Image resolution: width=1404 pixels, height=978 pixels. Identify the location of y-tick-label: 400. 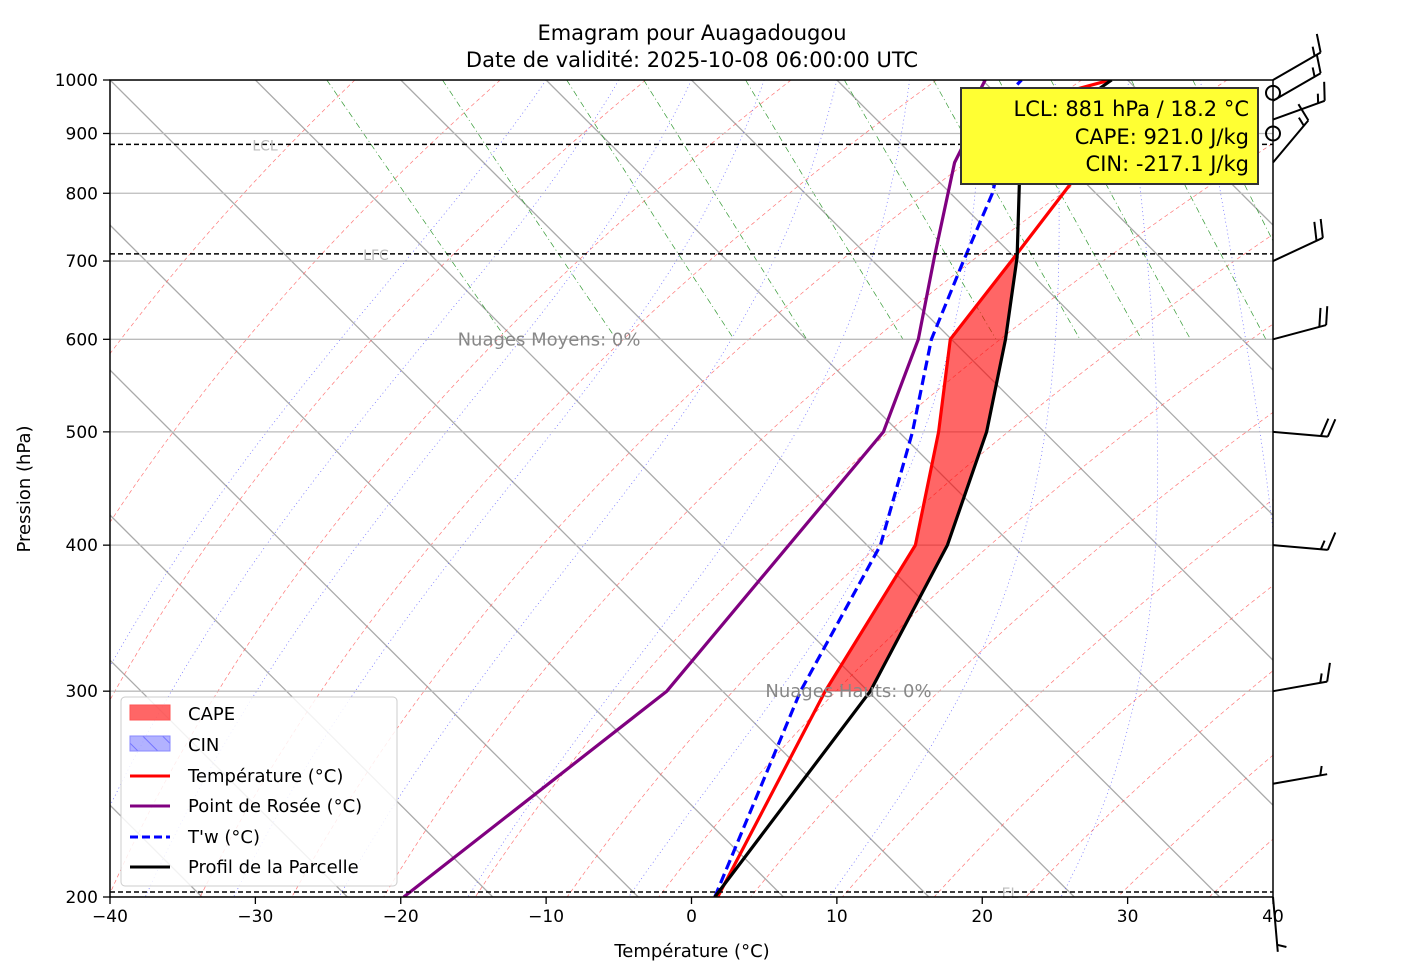
(82, 546).